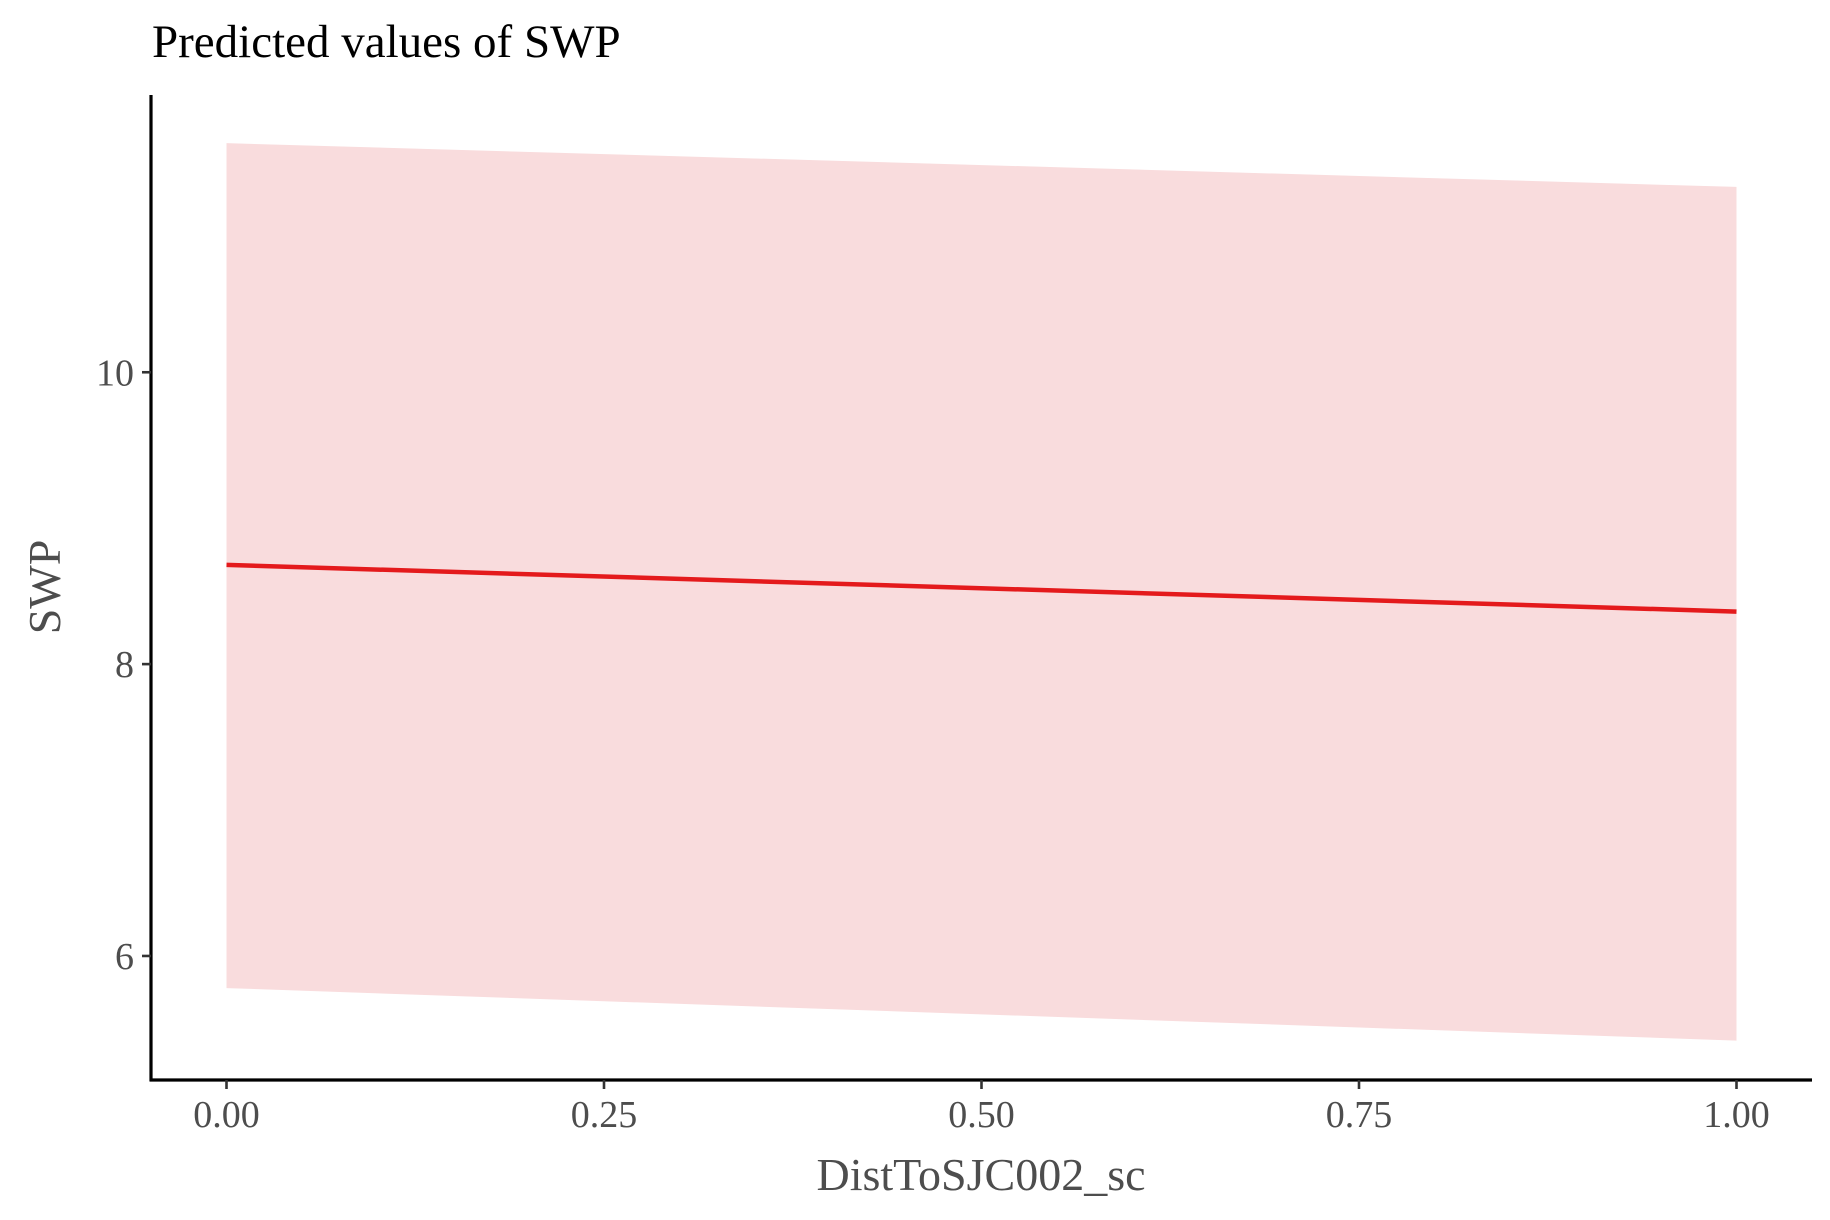 The height and width of the screenshot is (1220, 1830). What do you see at coordinates (981, 1115) in the screenshot?
I see `x-tick-label: 0.50` at bounding box center [981, 1115].